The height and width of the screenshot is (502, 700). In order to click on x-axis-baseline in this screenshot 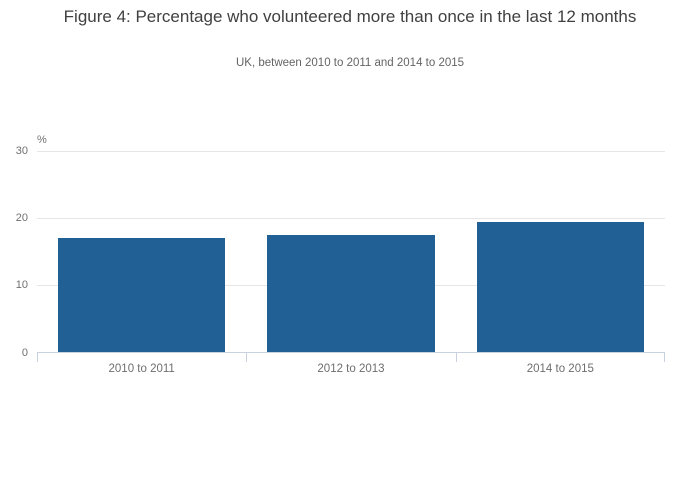, I will do `click(351, 352)`.